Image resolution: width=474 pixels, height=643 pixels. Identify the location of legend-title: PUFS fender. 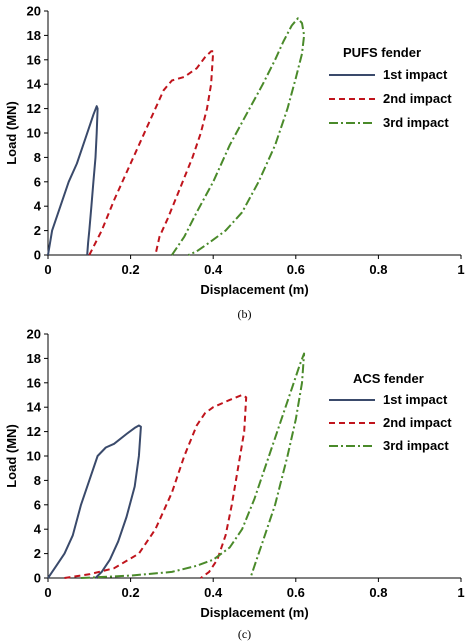
(382, 52).